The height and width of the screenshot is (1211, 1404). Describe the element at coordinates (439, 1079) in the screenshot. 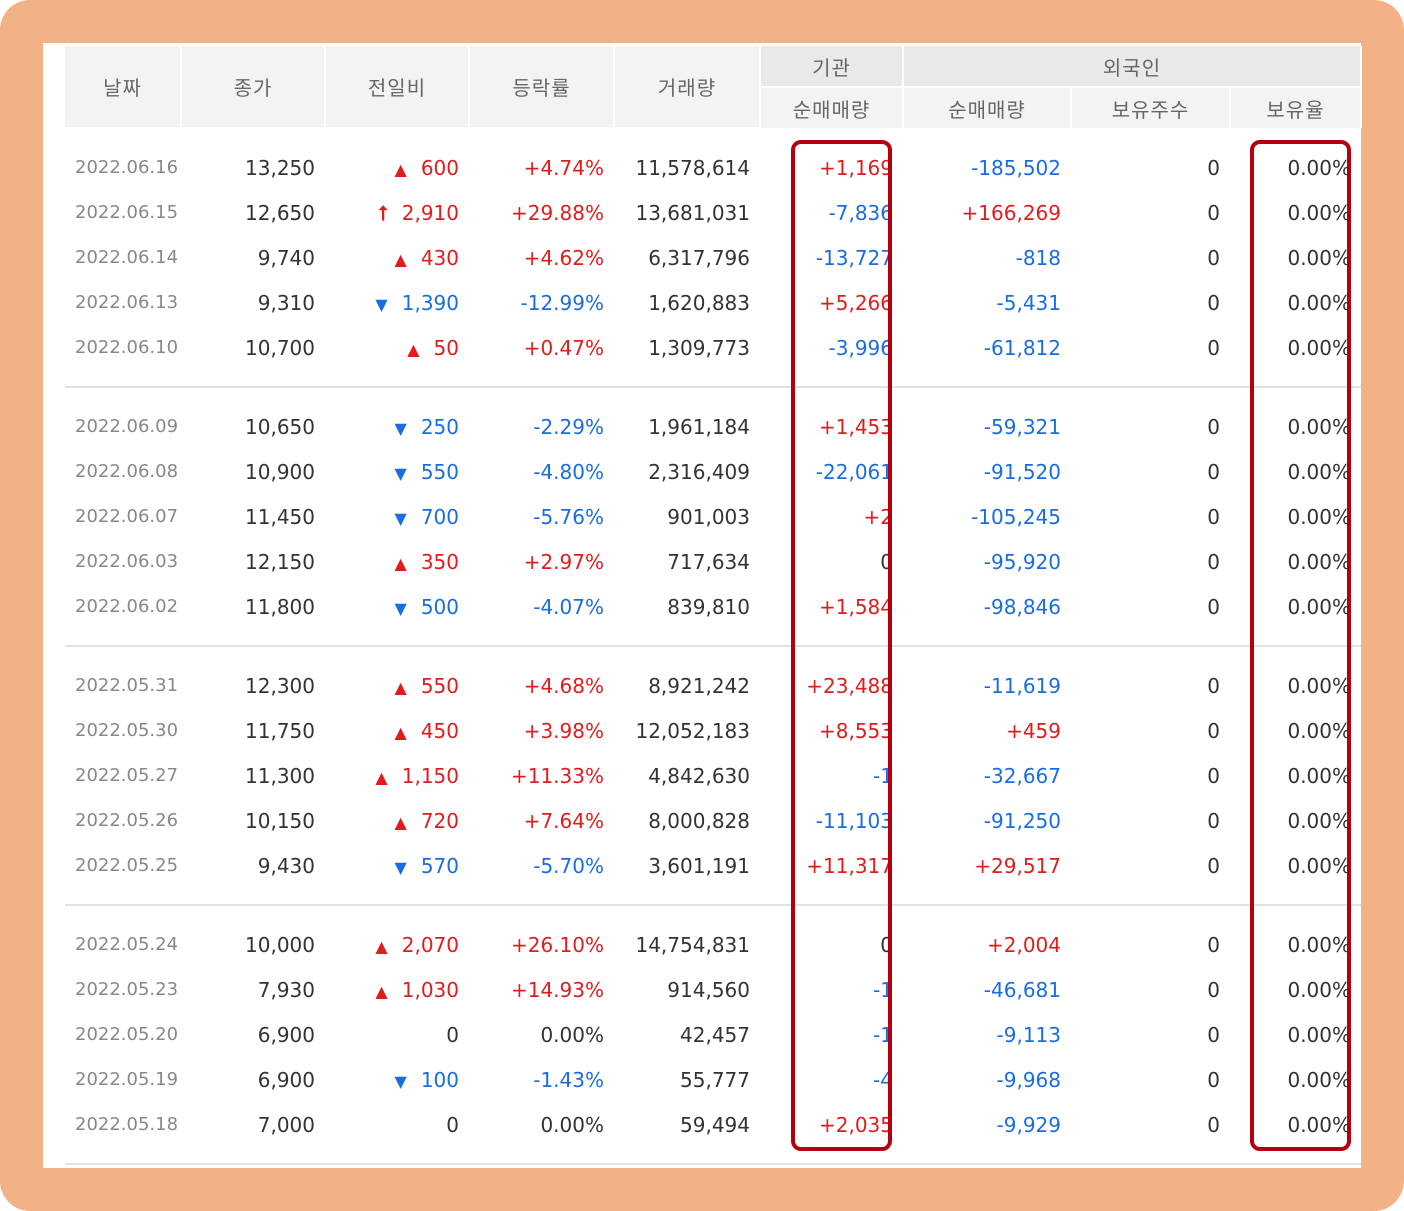

I see `change-value: 100` at that location.